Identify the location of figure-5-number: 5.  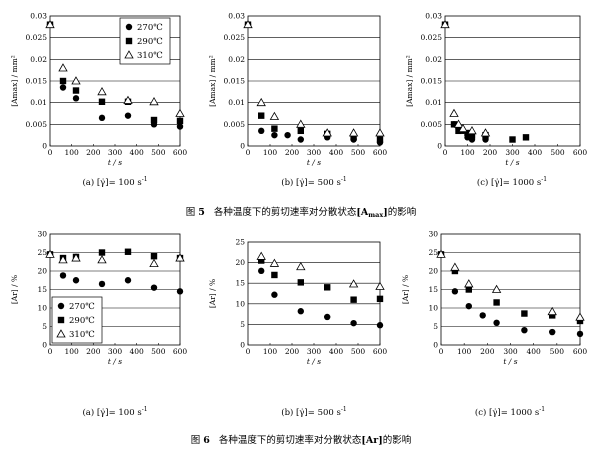
(201, 212).